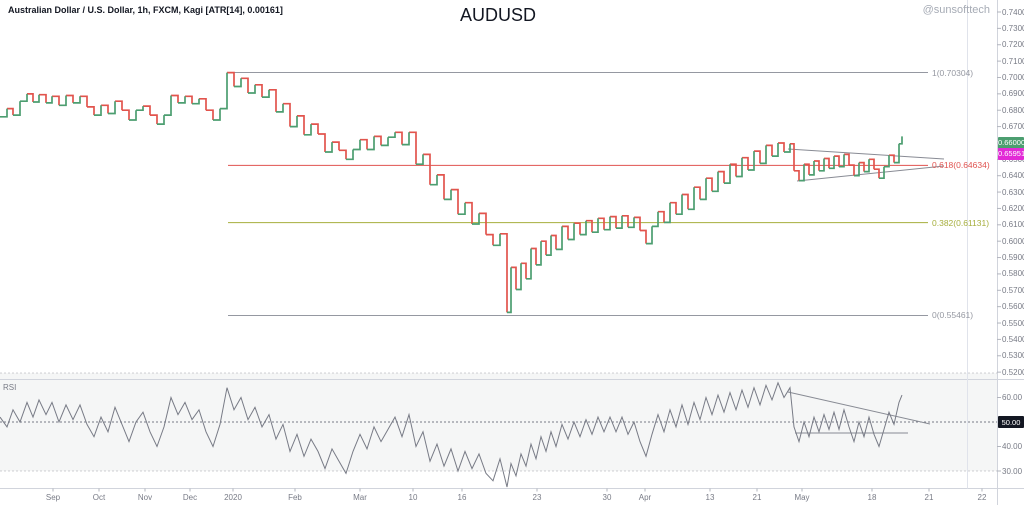 This screenshot has width=1024, height=505. Describe the element at coordinates (1012, 471) in the screenshot. I see `rsi-tick-label: 30.00` at that location.